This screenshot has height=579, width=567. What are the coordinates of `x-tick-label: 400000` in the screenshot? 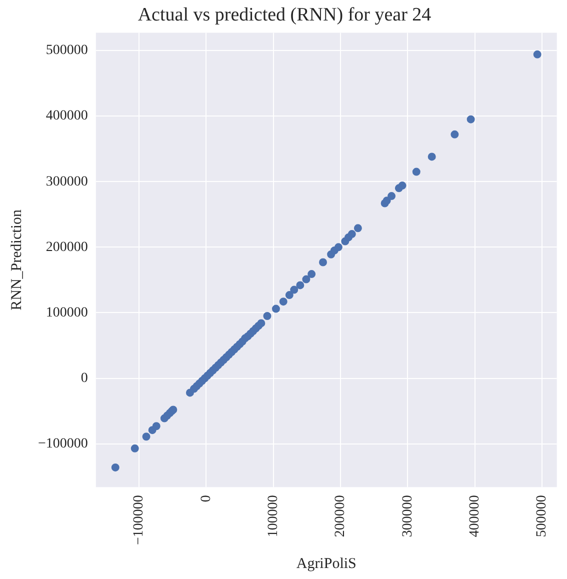 It's located at (475, 516).